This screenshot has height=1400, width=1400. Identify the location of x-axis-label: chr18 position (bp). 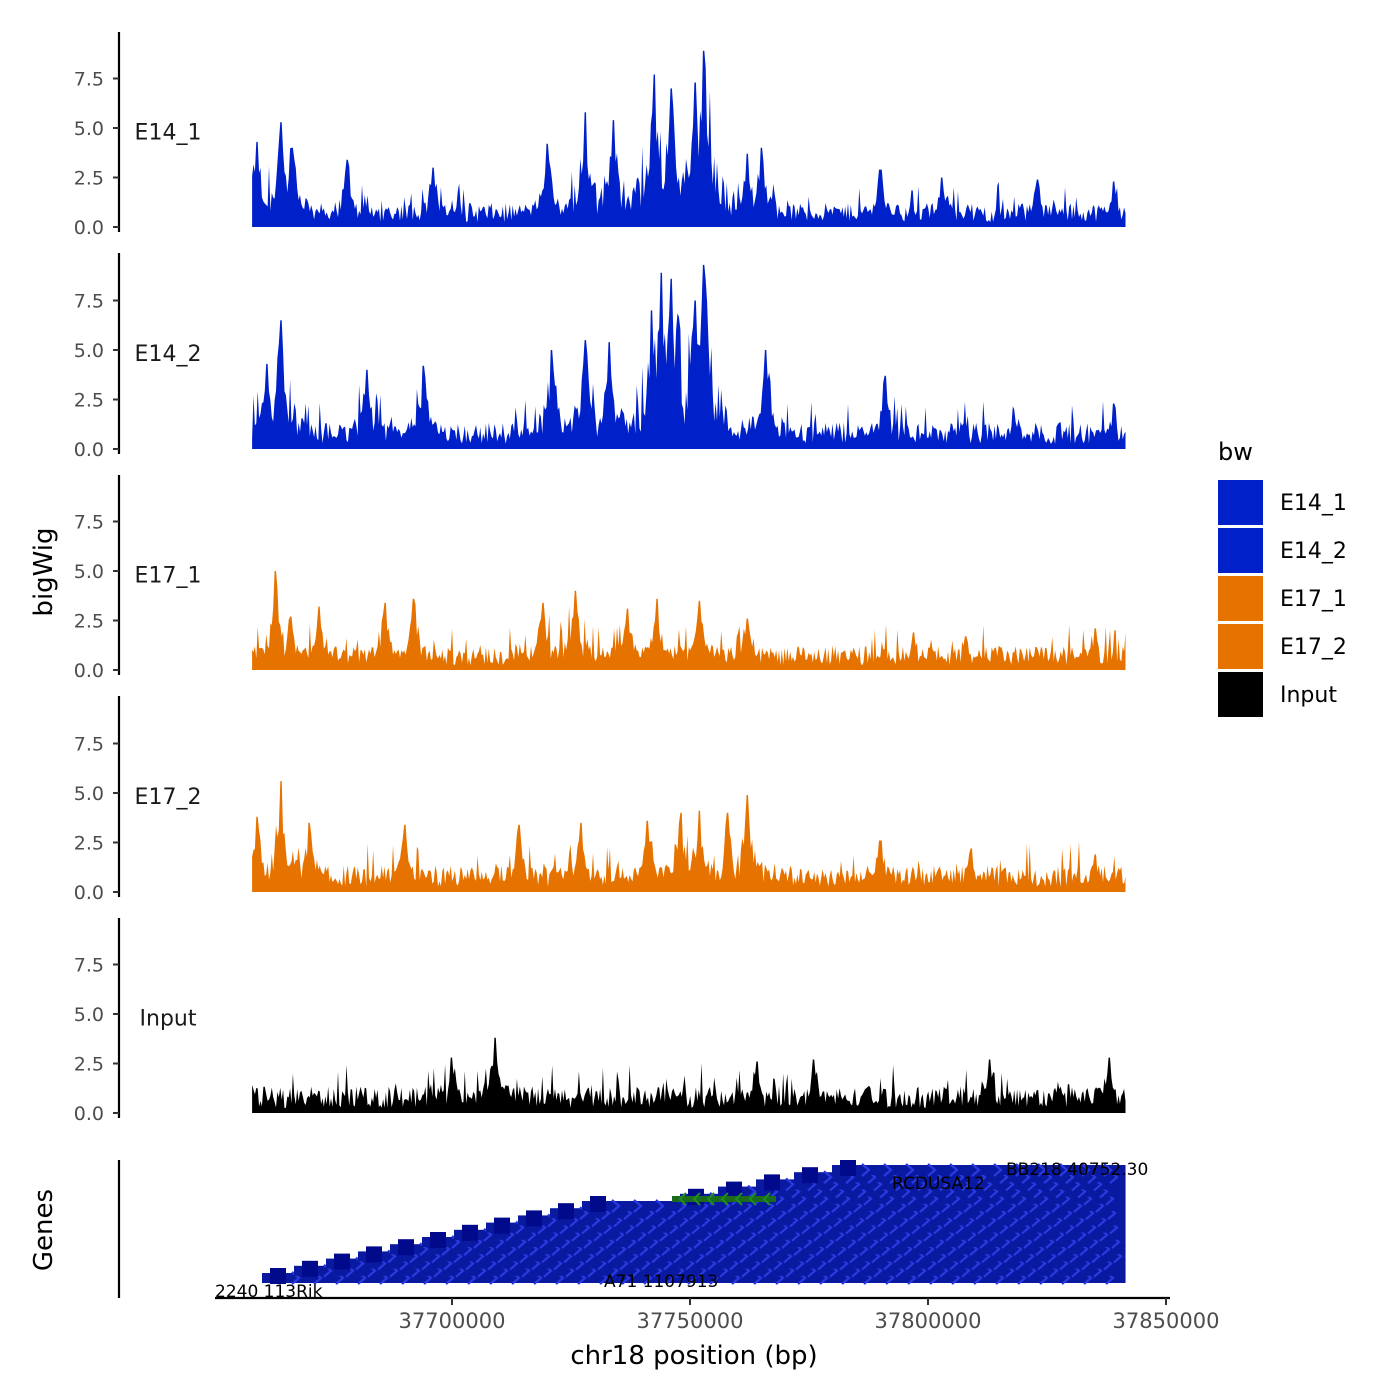
(693, 1356).